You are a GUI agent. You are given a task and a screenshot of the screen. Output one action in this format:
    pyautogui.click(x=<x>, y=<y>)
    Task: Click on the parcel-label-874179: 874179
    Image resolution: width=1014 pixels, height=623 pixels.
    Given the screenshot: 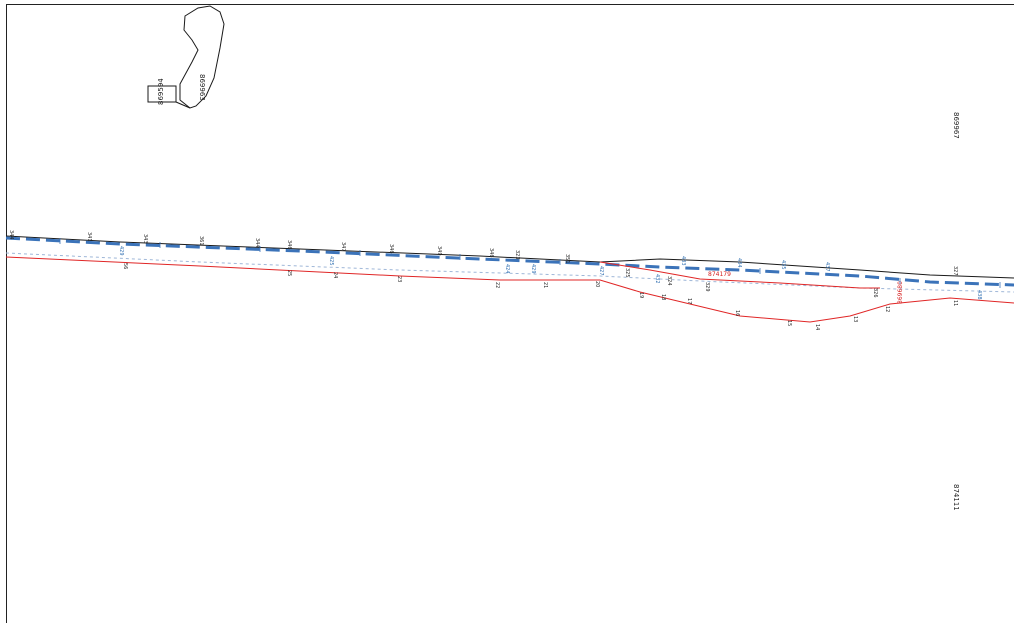 What is the action you would take?
    pyautogui.click(x=719, y=274)
    